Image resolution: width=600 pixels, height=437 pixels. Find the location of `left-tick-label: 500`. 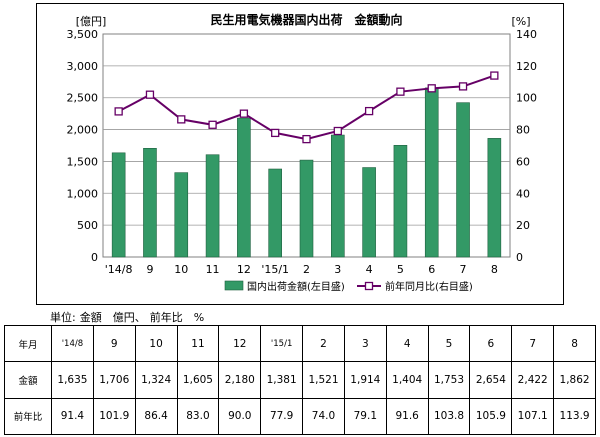

left-tick-label: 500 is located at coordinates (87, 225).